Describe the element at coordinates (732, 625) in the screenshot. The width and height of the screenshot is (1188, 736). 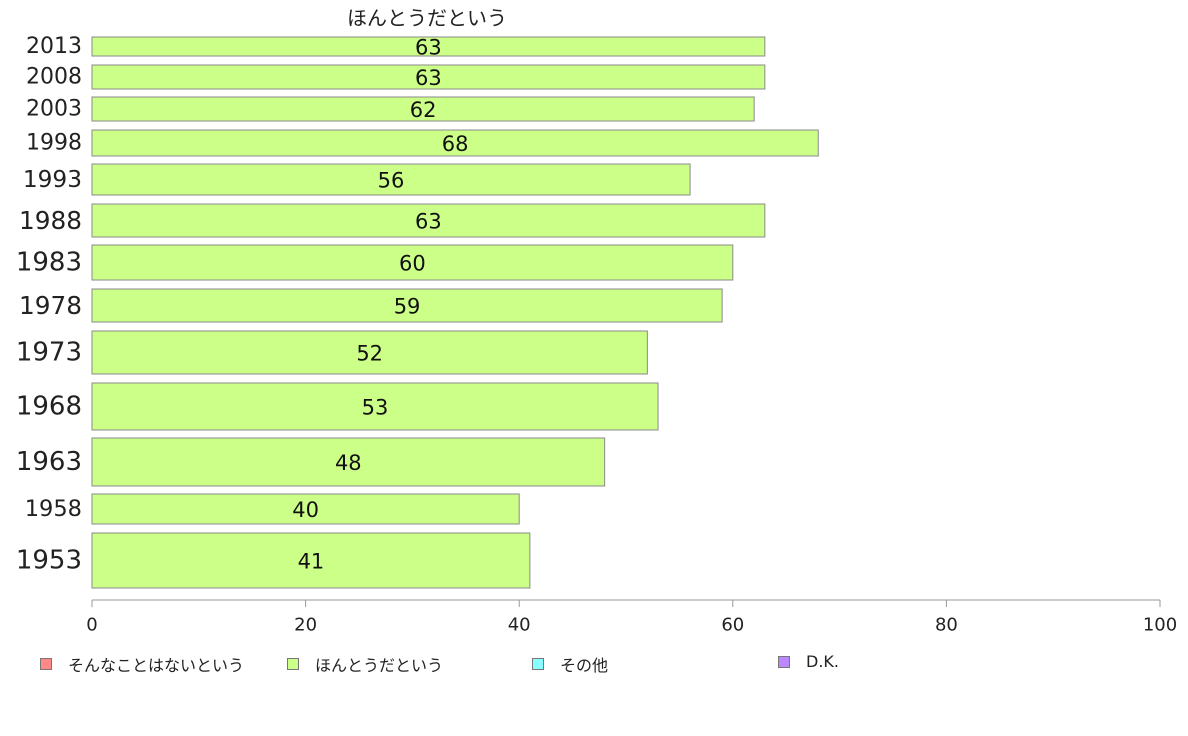
I see `x-tick-label: 60` at that location.